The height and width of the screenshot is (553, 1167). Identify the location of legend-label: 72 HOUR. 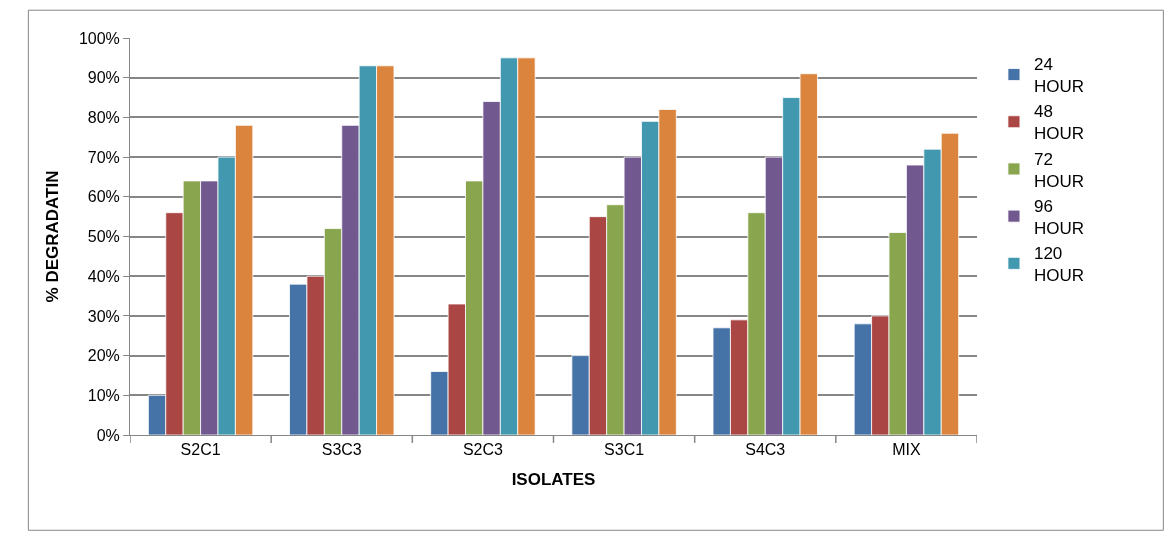
(1058, 170).